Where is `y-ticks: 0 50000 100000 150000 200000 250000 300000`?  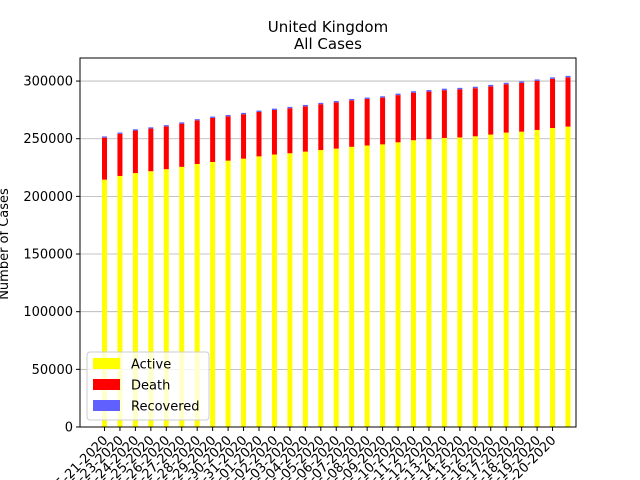
y-ticks: 0 50000 100000 150000 200000 250000 300000 is located at coordinates (51, 255).